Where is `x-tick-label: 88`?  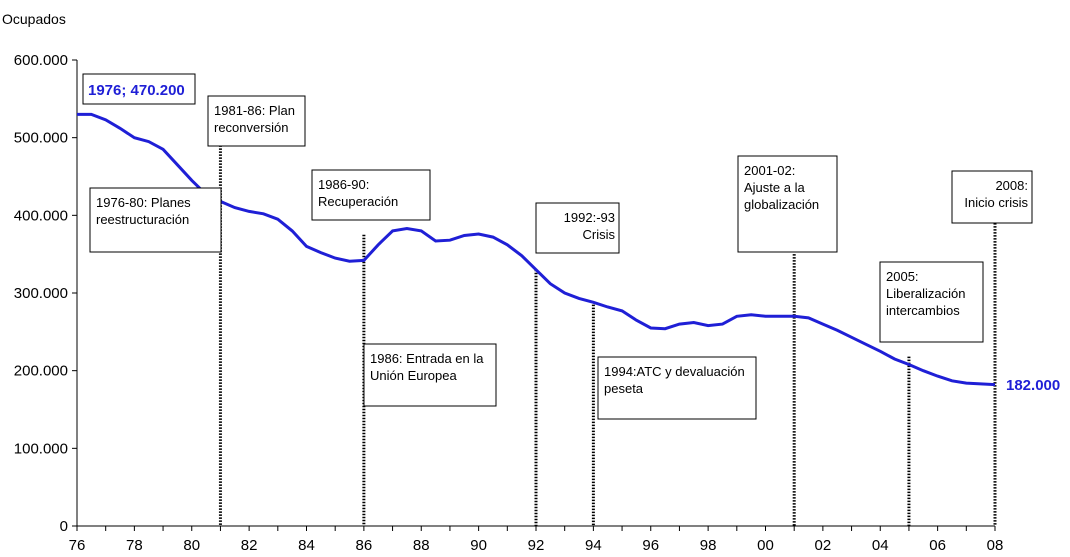 x-tick-label: 88 is located at coordinates (421, 545).